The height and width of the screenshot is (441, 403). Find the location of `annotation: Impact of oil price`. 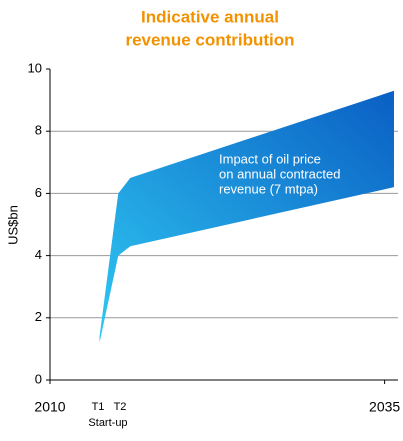

annotation: Impact of oil price is located at coordinates (270, 158).